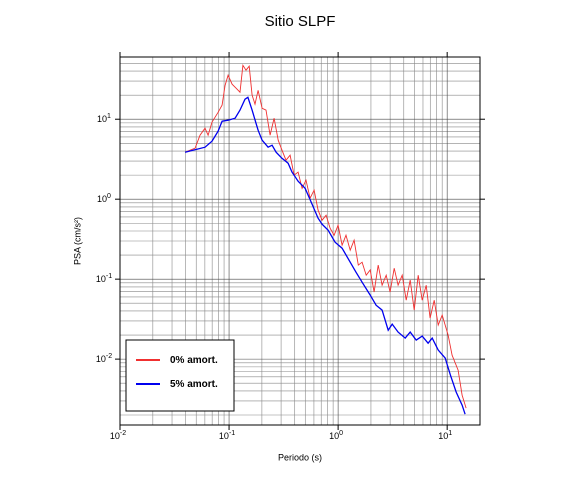 This screenshot has width=586, height=480. What do you see at coordinates (300, 457) in the screenshot?
I see `x-axis-label: Periodo (s)` at bounding box center [300, 457].